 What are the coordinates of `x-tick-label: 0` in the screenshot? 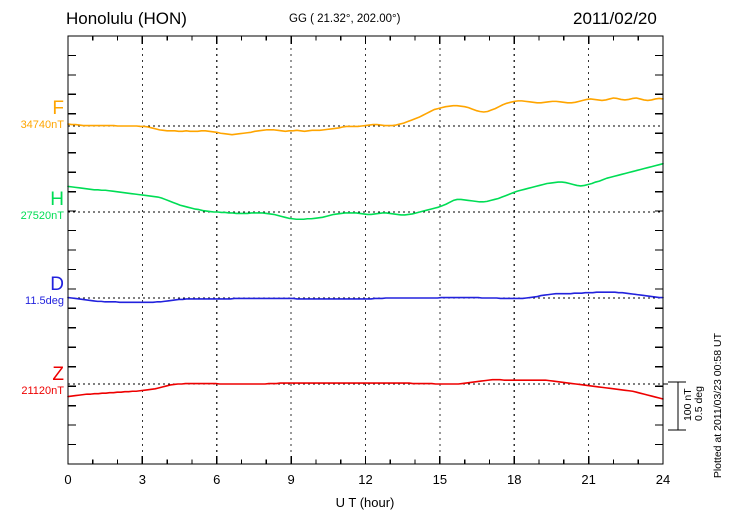 It's located at (68, 479).